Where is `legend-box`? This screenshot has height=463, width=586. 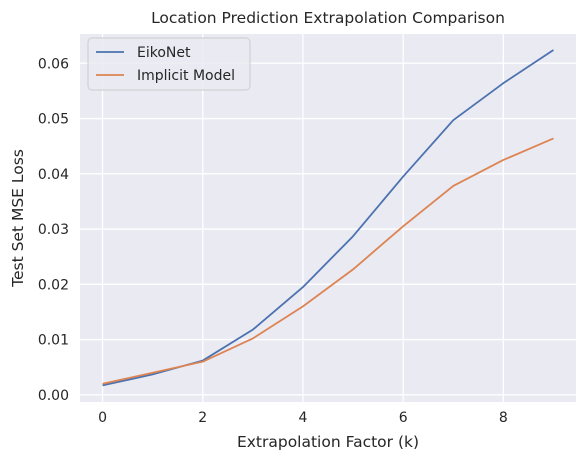
legend-box is located at coordinates (169, 64).